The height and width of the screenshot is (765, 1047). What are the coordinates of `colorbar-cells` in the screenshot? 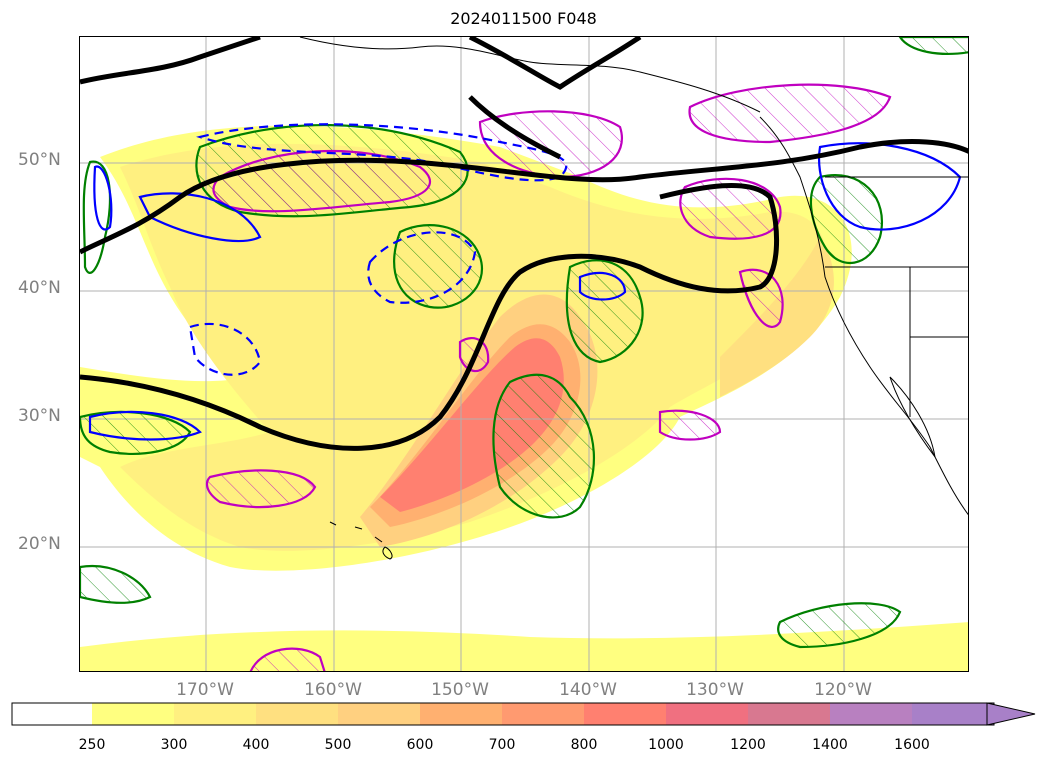 It's located at (503, 714).